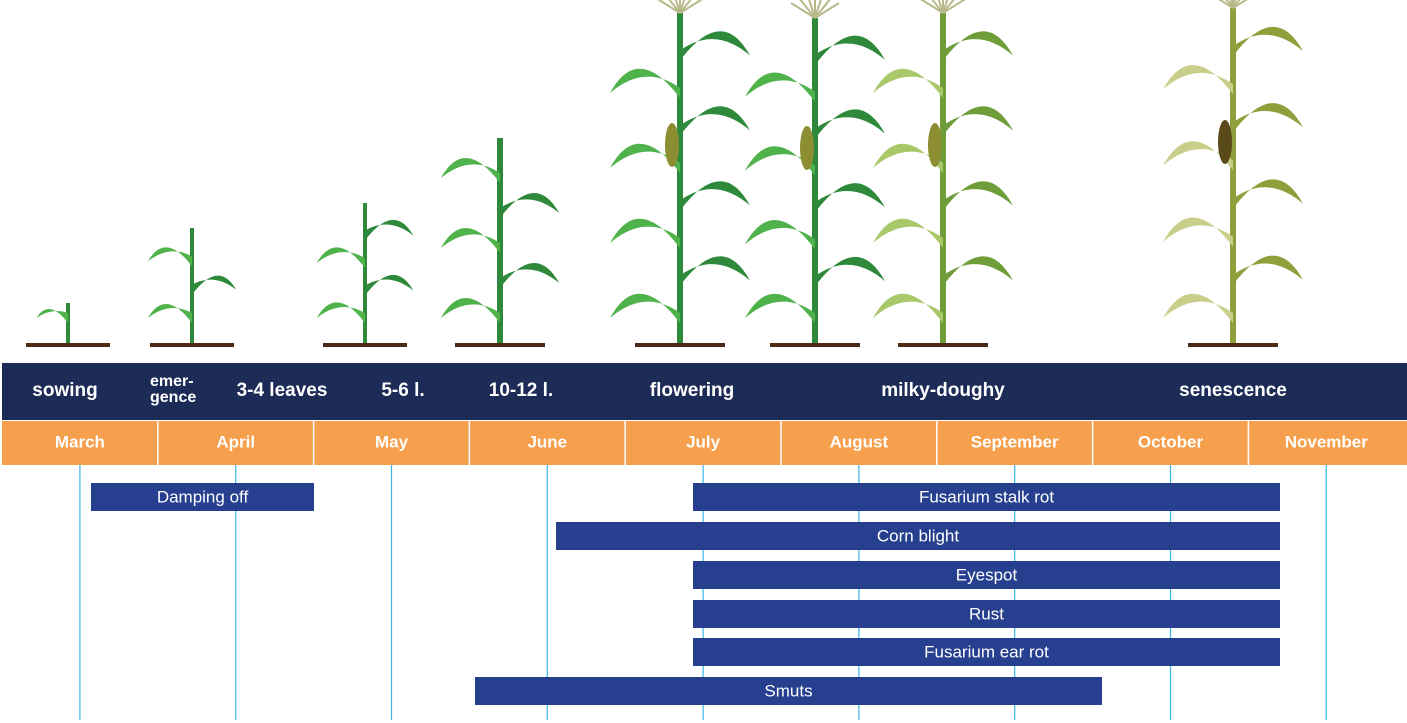  I want to click on month-label: March, so click(80, 441).